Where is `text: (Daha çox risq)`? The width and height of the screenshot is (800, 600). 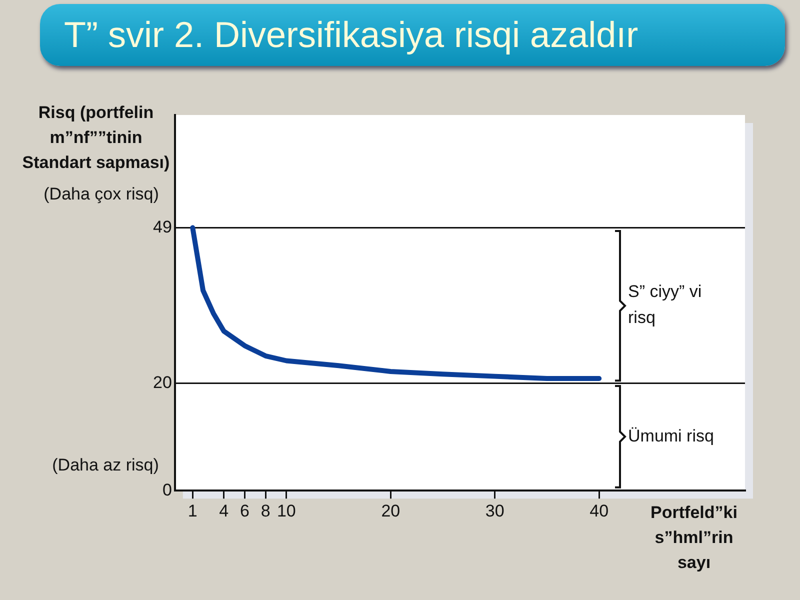
text: (Daha çox risq) is located at coordinates (101, 194).